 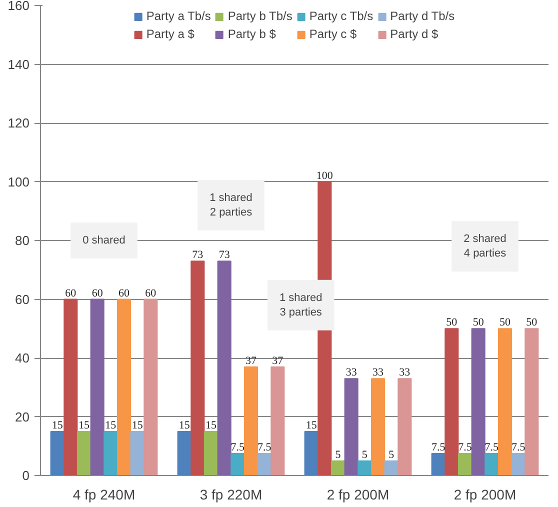 What do you see at coordinates (26, 475) in the screenshot?
I see `y-tick-label: 0` at bounding box center [26, 475].